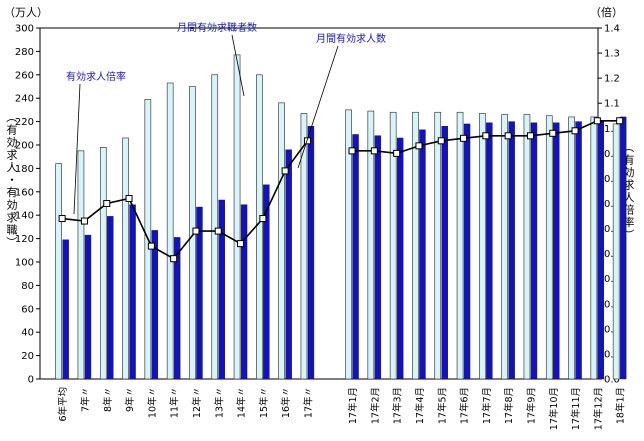 The width and height of the screenshot is (644, 441). I want to click on left-tick-label: 300, so click(24, 29).